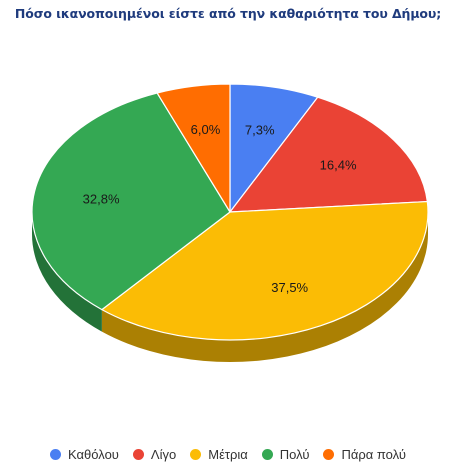 The image size is (456, 471). I want to click on legend-label-2: Λίγο, so click(163, 454).